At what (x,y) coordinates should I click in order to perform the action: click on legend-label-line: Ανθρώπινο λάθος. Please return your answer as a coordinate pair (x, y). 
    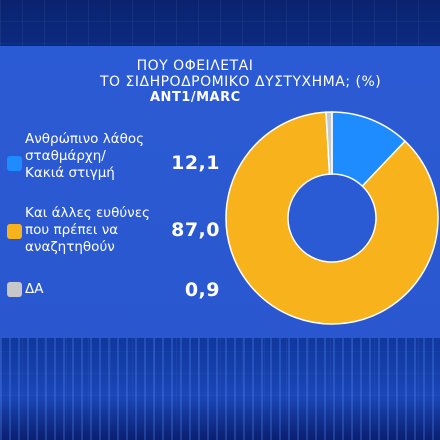
    Looking at the image, I should click on (85, 139).